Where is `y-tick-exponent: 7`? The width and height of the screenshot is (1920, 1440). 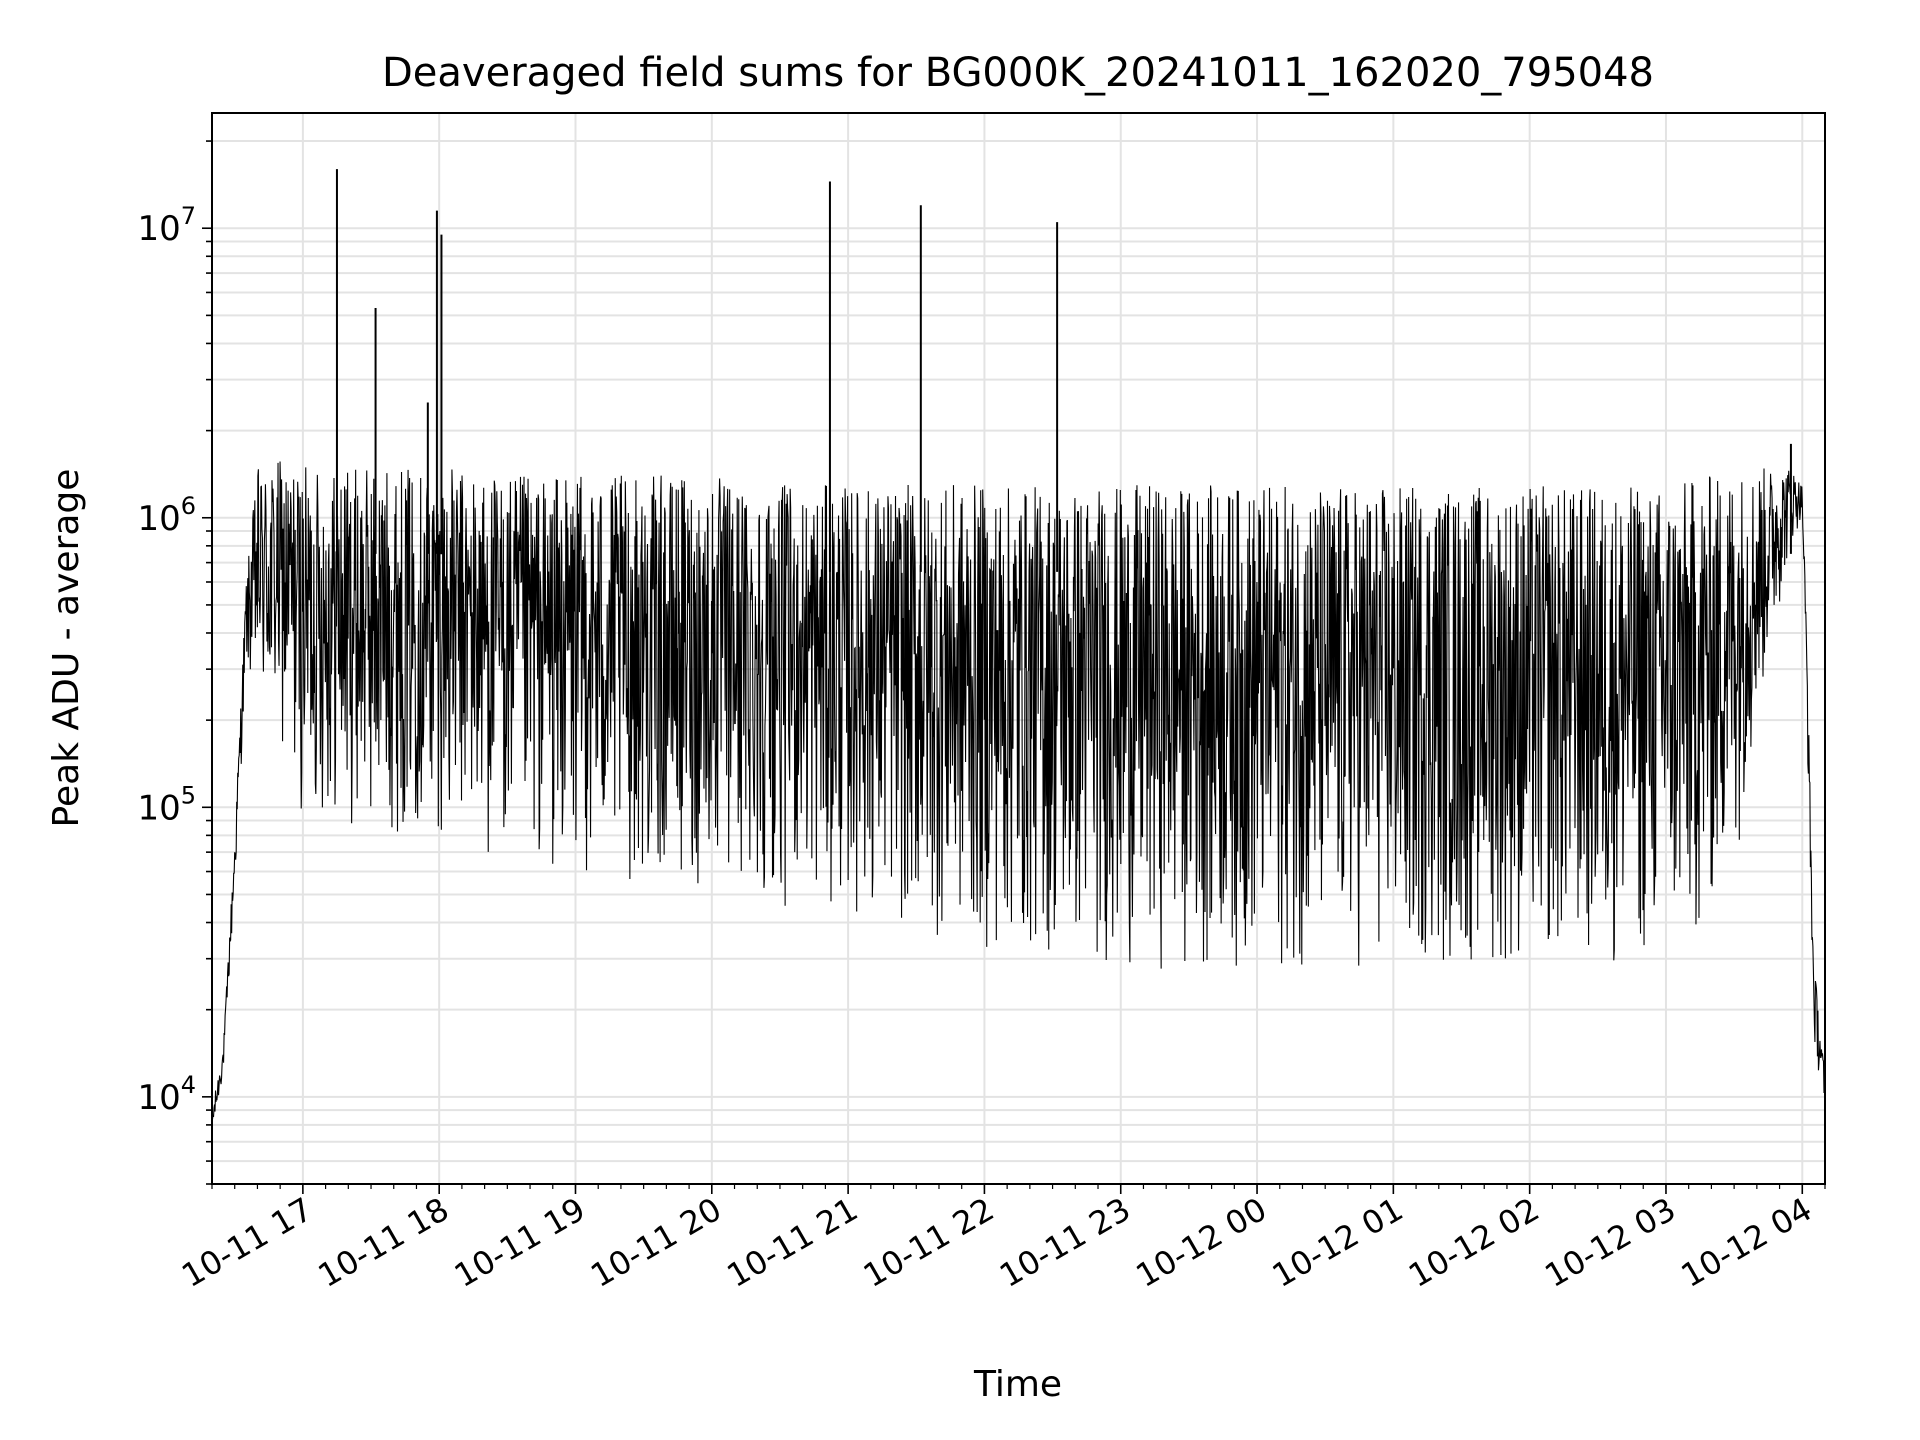 y-tick-exponent: 7 is located at coordinates (188, 216).